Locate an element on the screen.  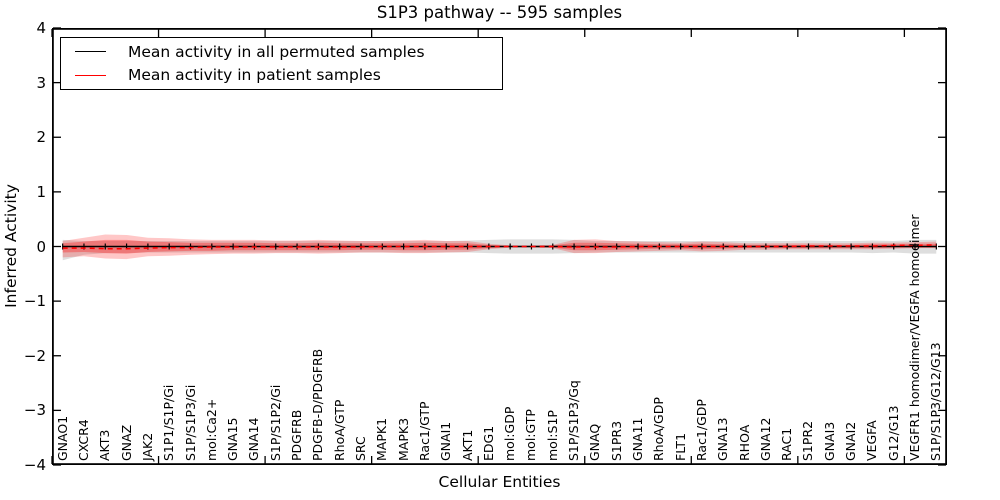
y-tick-label: 0 is located at coordinates (41, 246).